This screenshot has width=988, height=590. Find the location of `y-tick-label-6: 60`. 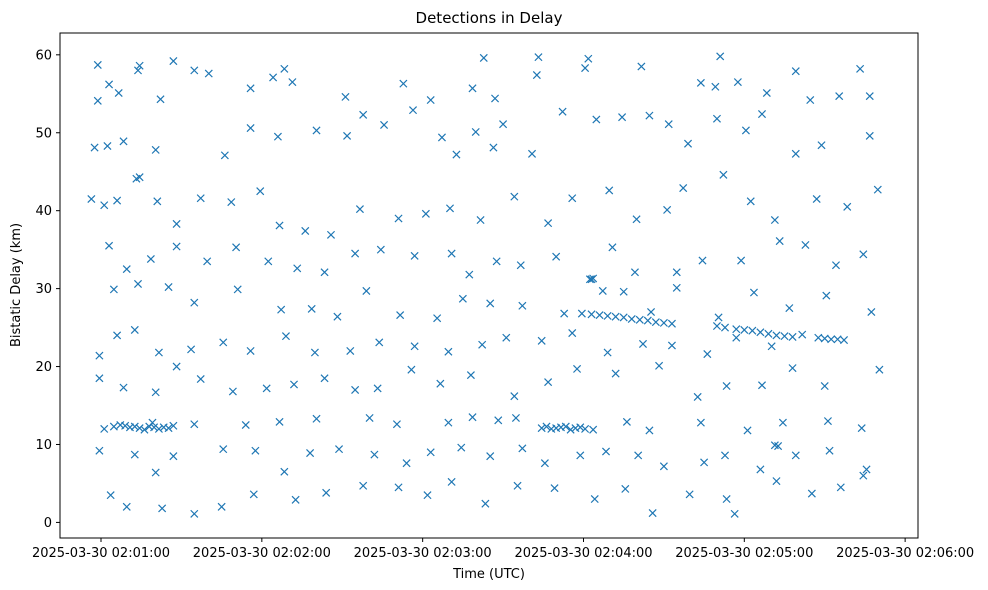

y-tick-label-6: 60 is located at coordinates (43, 55).